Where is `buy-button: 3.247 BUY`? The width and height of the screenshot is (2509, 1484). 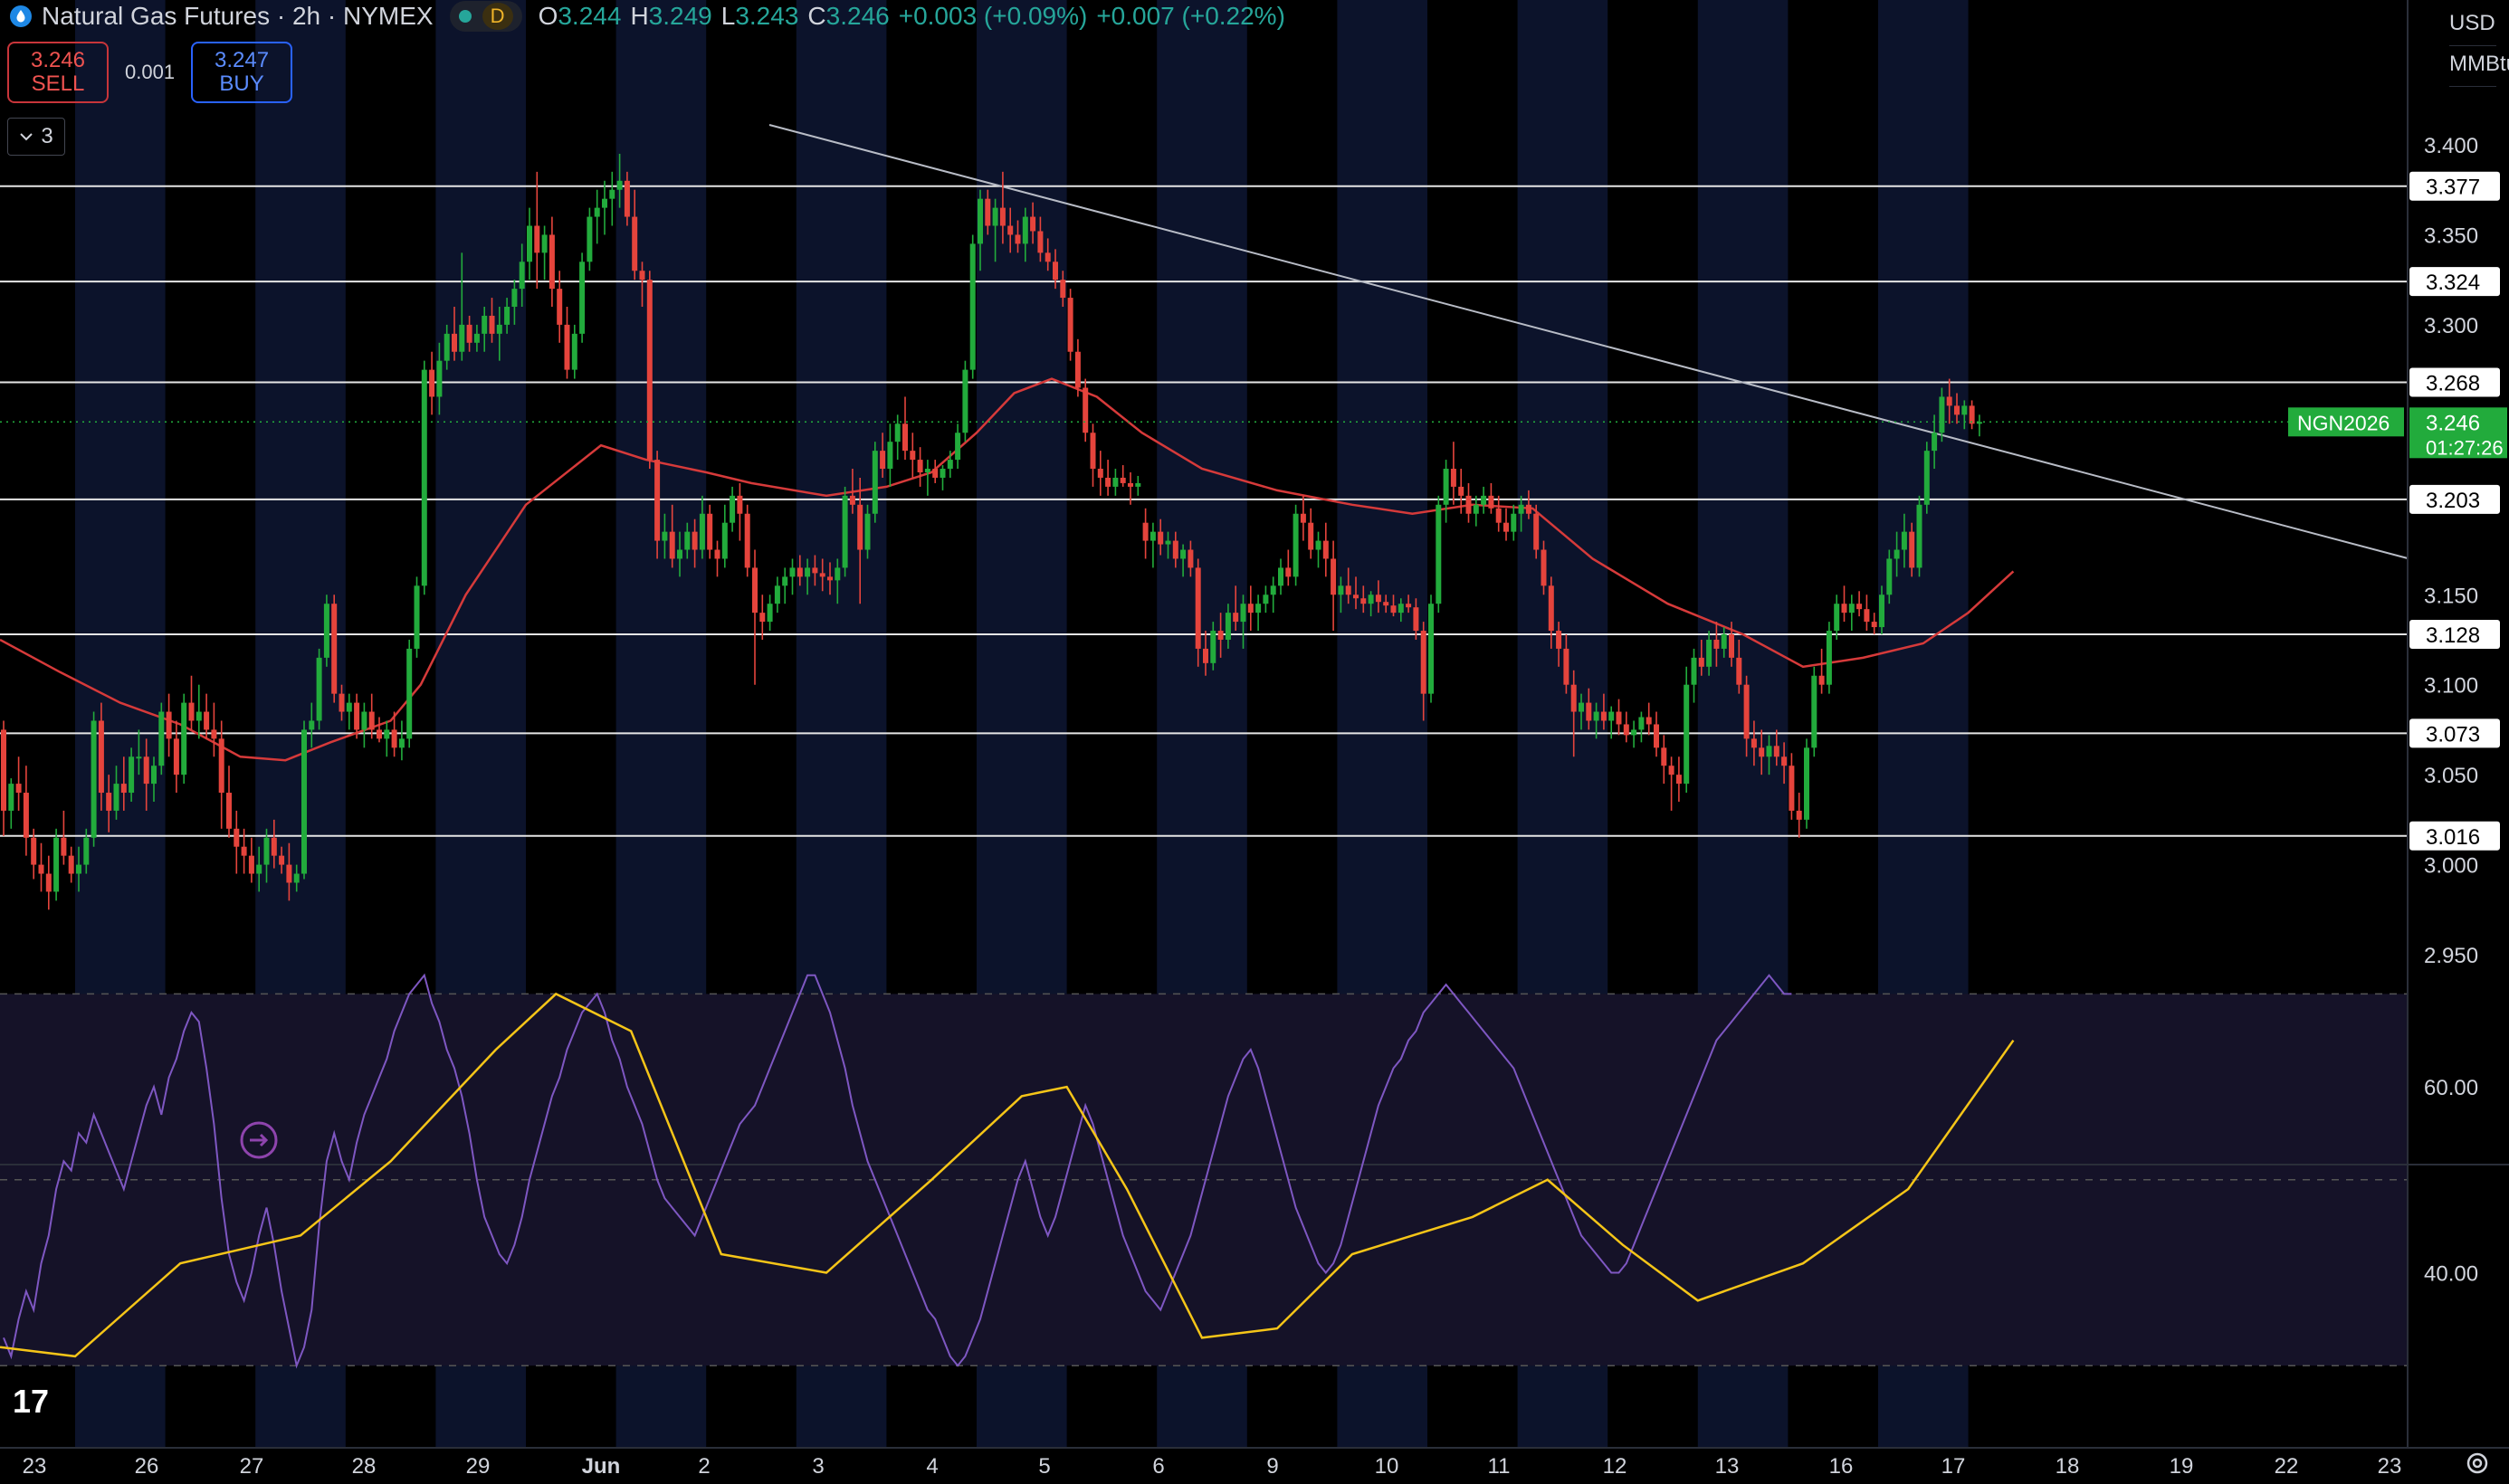
buy-button: 3.247 BUY is located at coordinates (242, 72).